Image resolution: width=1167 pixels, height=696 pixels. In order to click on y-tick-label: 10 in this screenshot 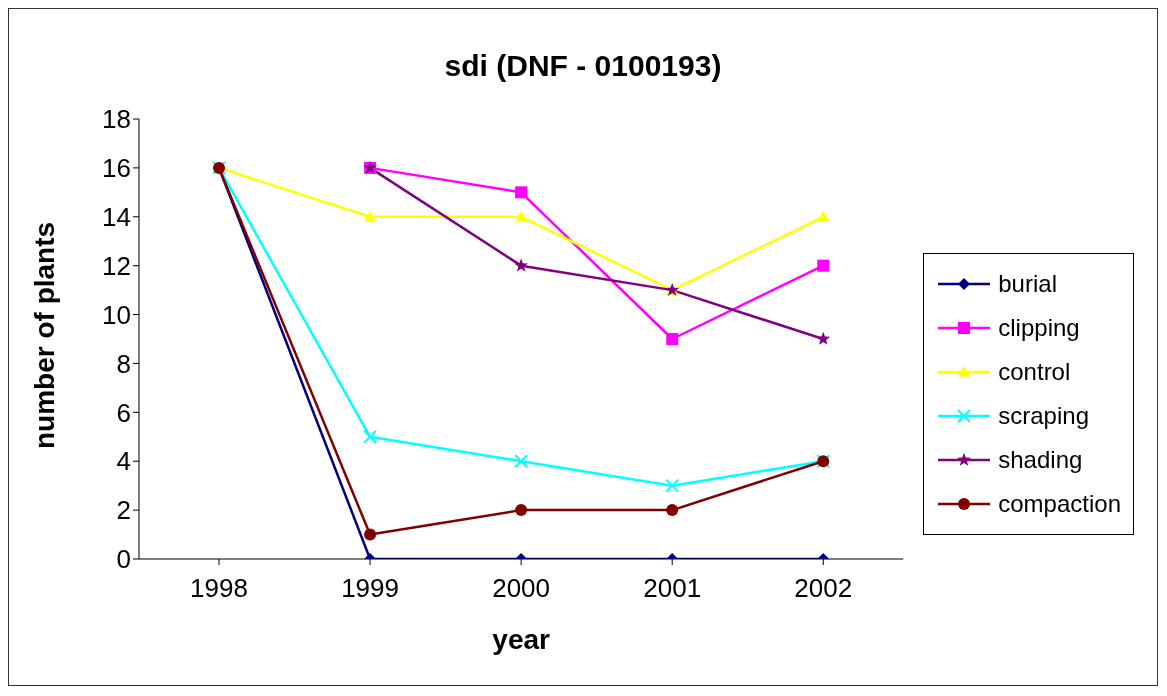, I will do `click(116, 314)`.